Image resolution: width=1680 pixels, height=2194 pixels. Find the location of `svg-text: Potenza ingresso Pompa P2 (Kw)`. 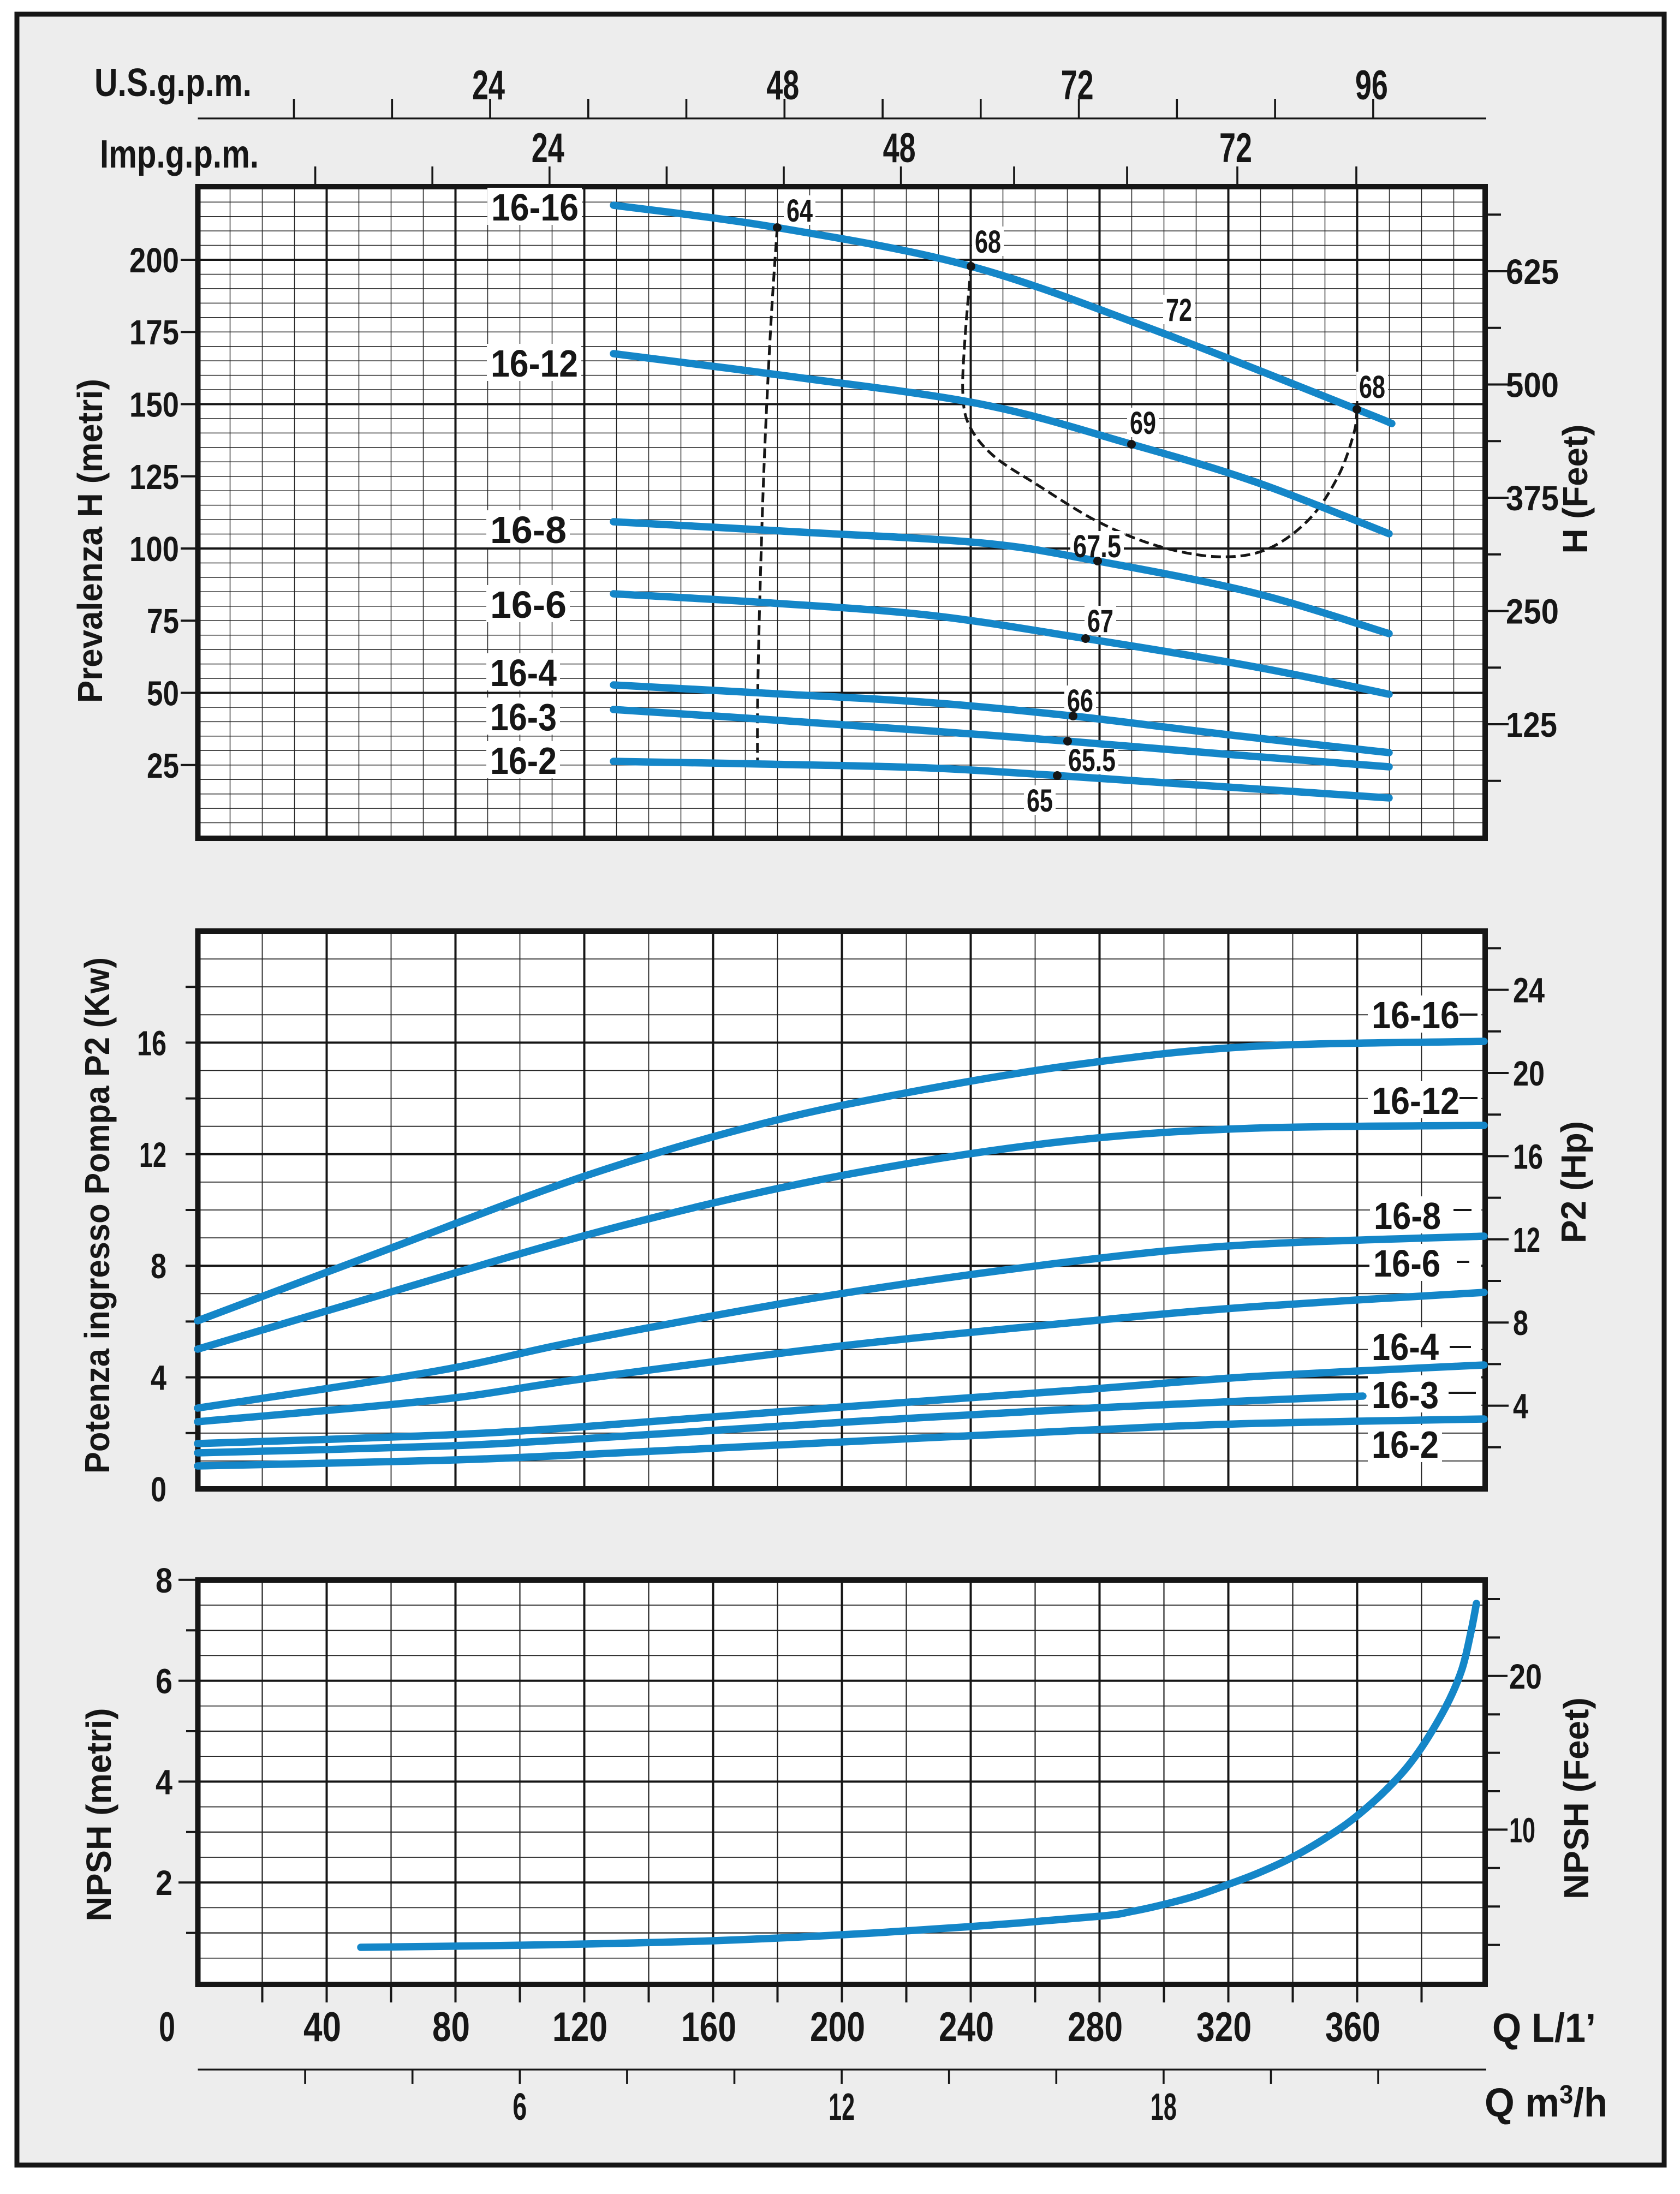

svg-text: Potenza ingresso Pompa P2 (Kw) is located at coordinates (97, 1215).